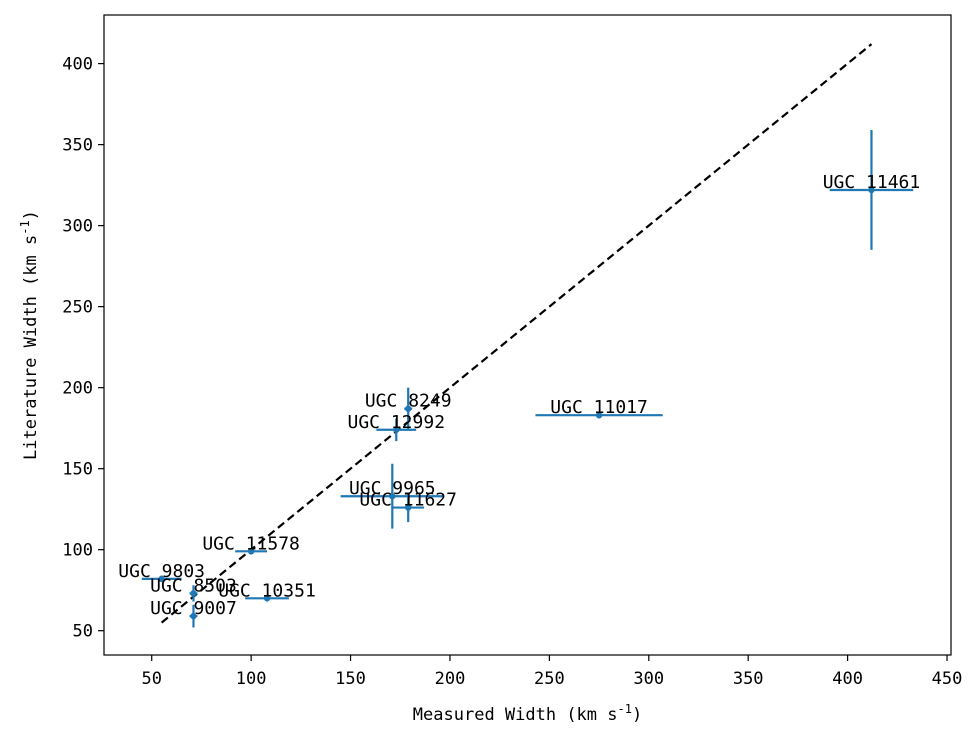  I want to click on x-tick-label: 400, so click(847, 679).